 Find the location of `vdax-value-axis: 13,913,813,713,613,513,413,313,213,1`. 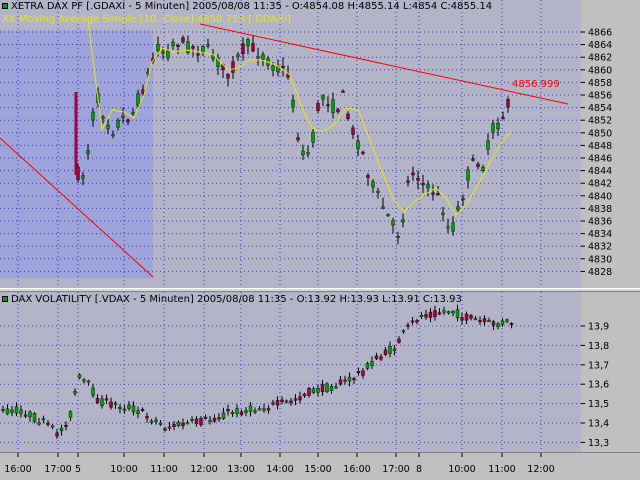

vdax-value-axis: 13,913,813,713,613,513,413,313,213,1 is located at coordinates (610, 372).